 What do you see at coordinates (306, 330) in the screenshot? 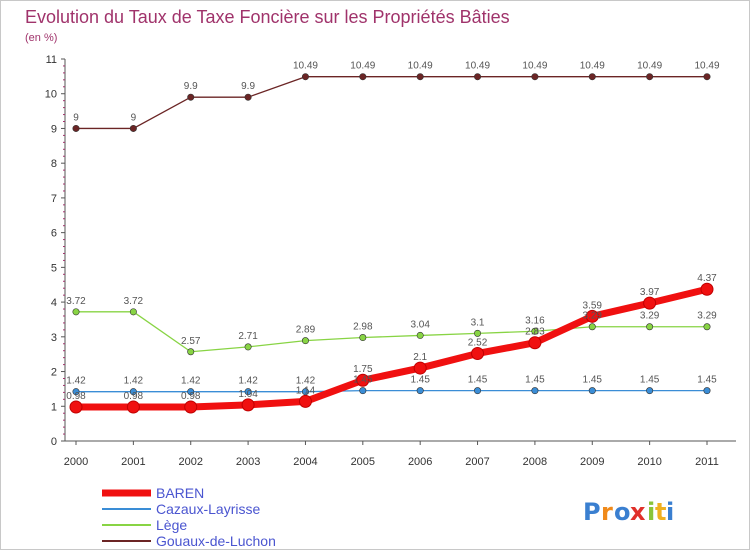
I see `data-label-l-ge: 2.89` at bounding box center [306, 330].